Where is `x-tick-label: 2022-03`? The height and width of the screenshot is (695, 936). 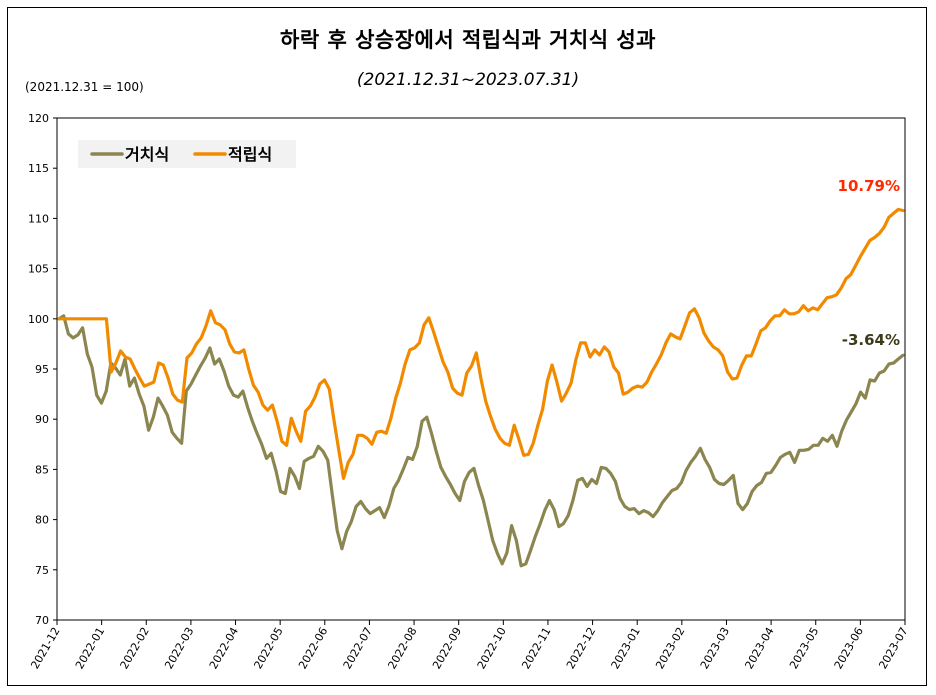 x-tick-label: 2022-03 is located at coordinates (179, 648).